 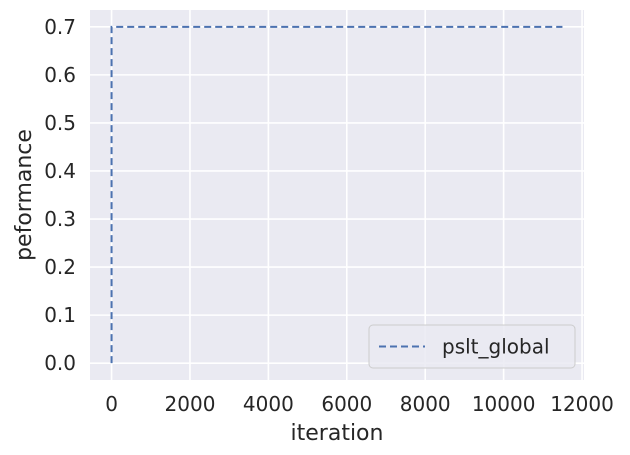 I want to click on y-axis-label: peformance, so click(x=24, y=195).